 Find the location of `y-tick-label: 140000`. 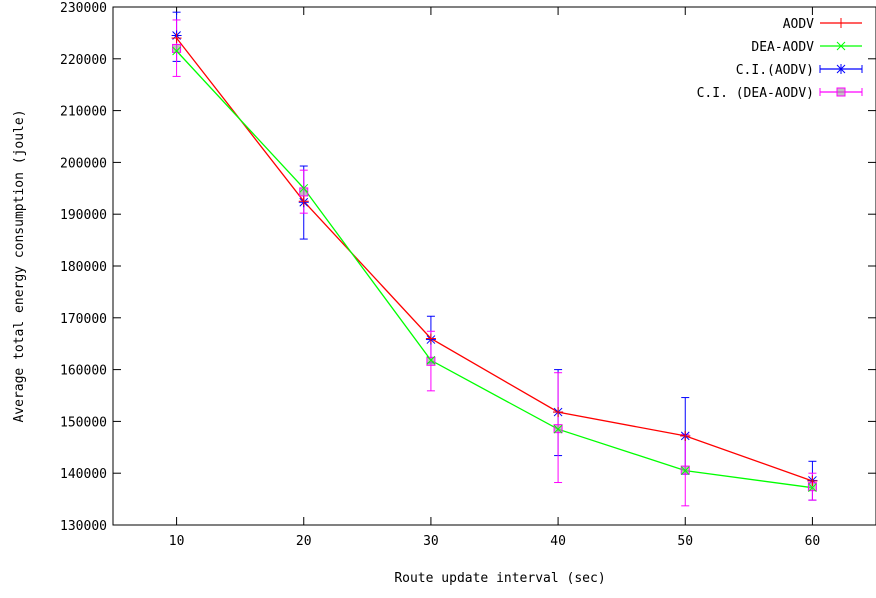

y-tick-label: 140000 is located at coordinates (83, 474).